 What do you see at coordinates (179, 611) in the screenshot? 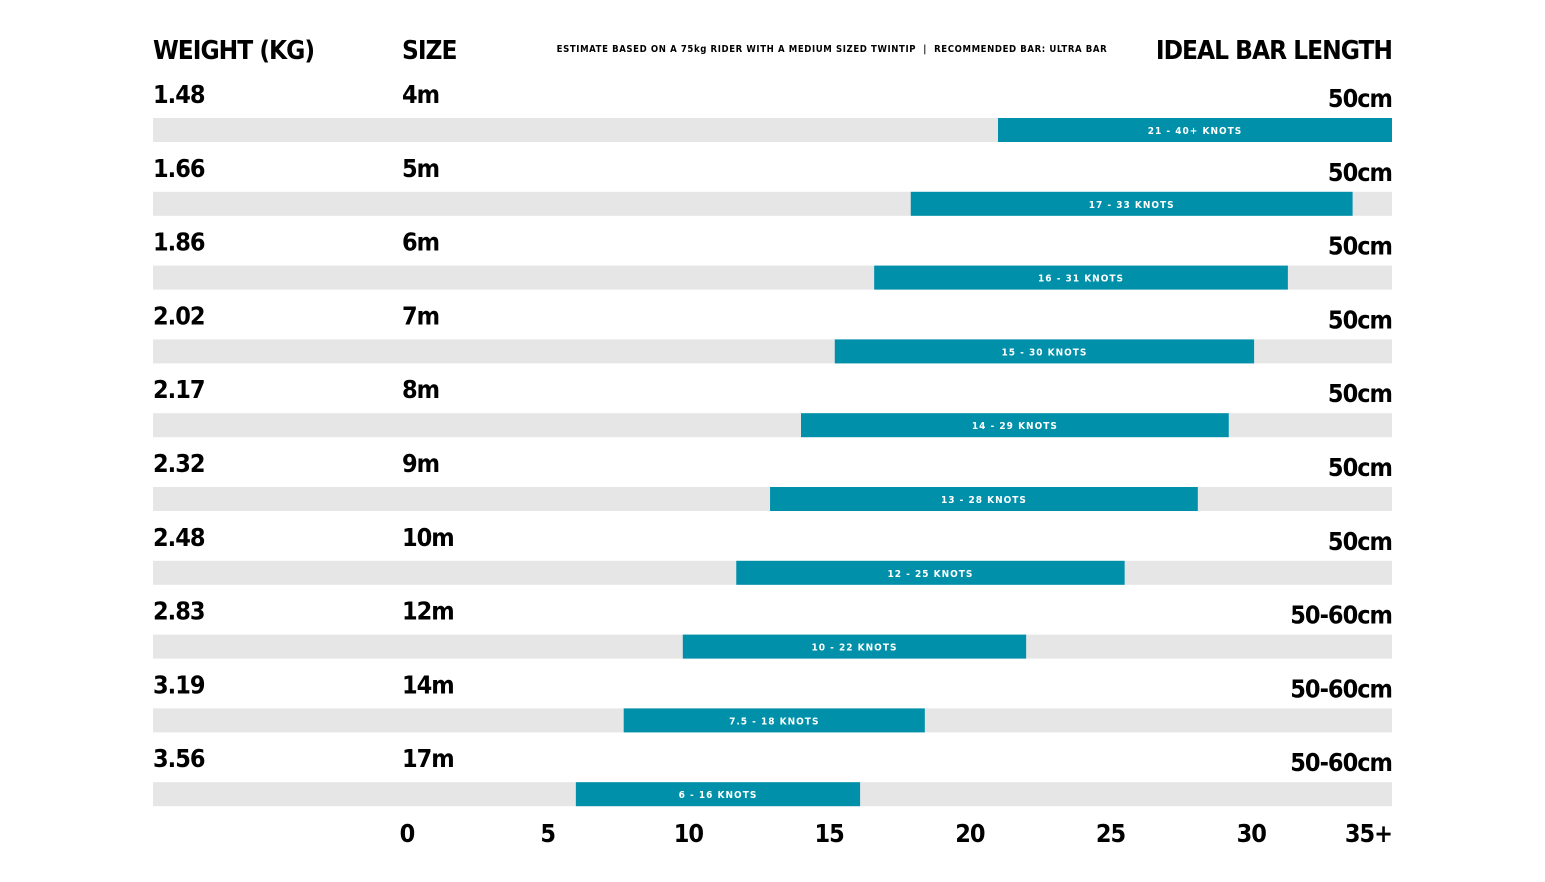
I see `weight-value: 2.83` at bounding box center [179, 611].